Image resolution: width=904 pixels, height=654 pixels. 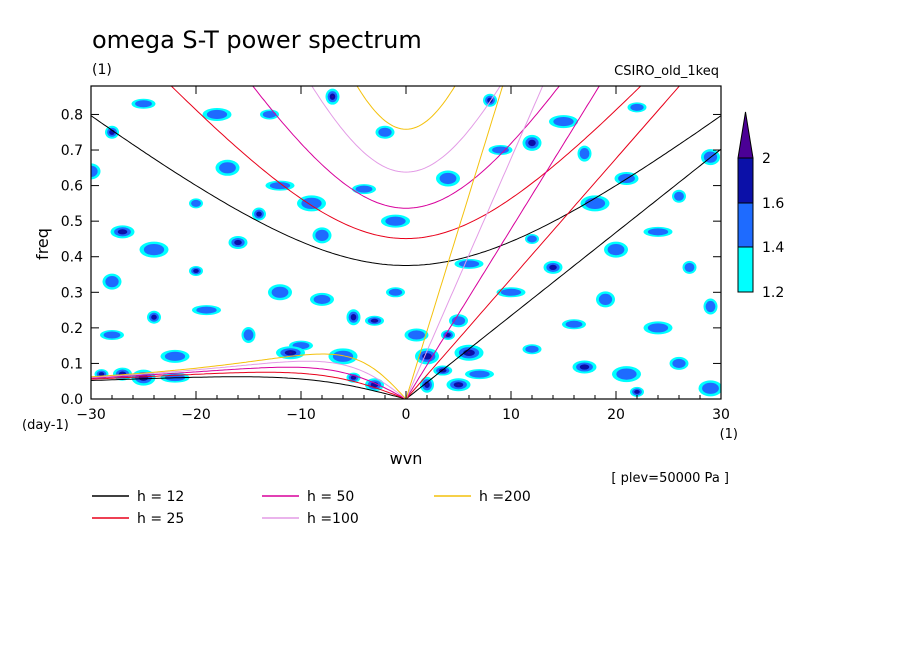 What do you see at coordinates (160, 497) in the screenshot?
I see `legend-label: h = 12` at bounding box center [160, 497].